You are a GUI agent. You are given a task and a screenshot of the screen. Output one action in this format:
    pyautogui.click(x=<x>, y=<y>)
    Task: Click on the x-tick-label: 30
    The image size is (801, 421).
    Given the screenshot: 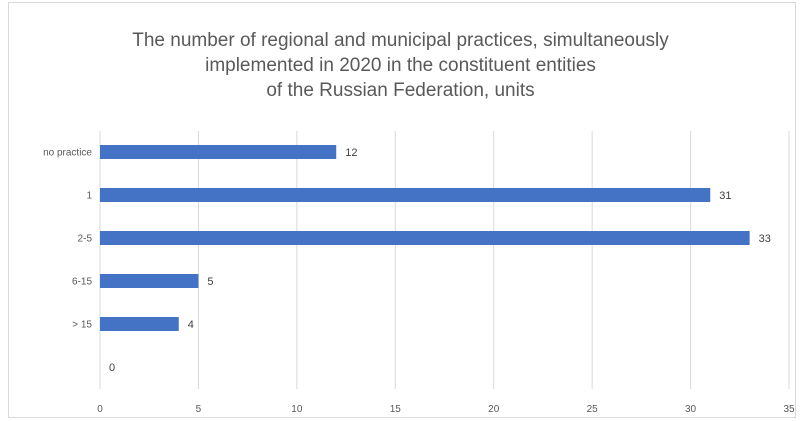 What is the action you would take?
    pyautogui.click(x=691, y=409)
    